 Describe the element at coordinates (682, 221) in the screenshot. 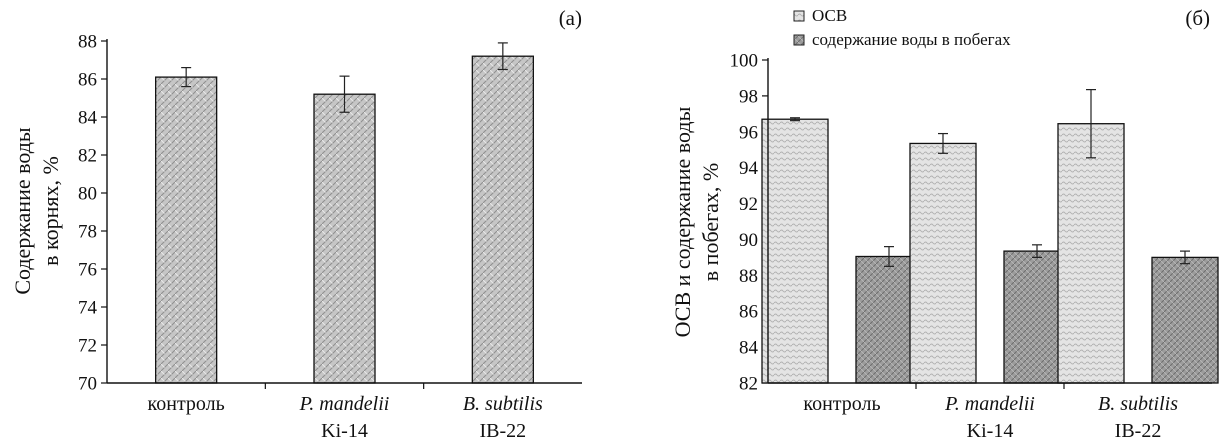

I see `y-axis-label-b-line1: ОСВ и содержание воды` at that location.